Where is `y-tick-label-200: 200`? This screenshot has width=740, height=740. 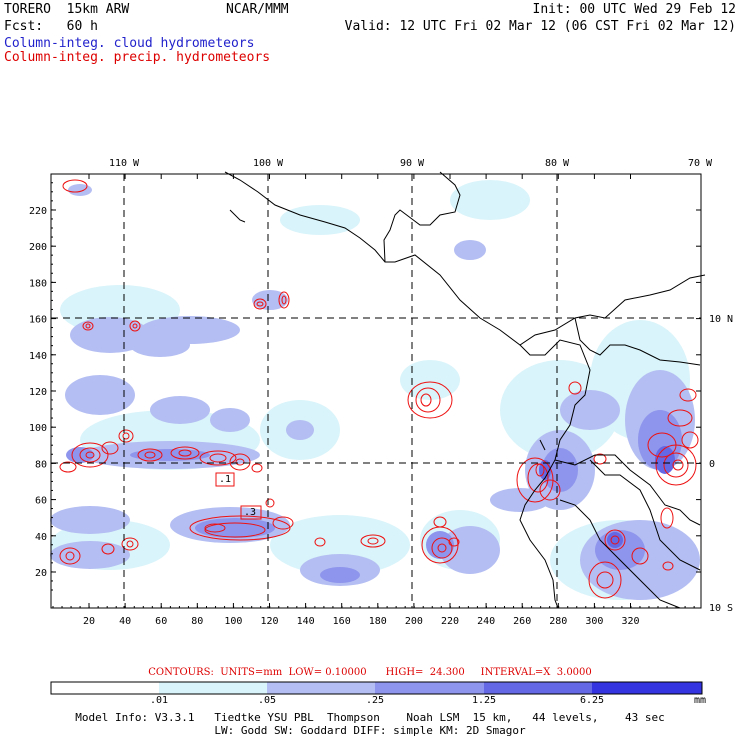 y-tick-label-200: 200 is located at coordinates (38, 247).